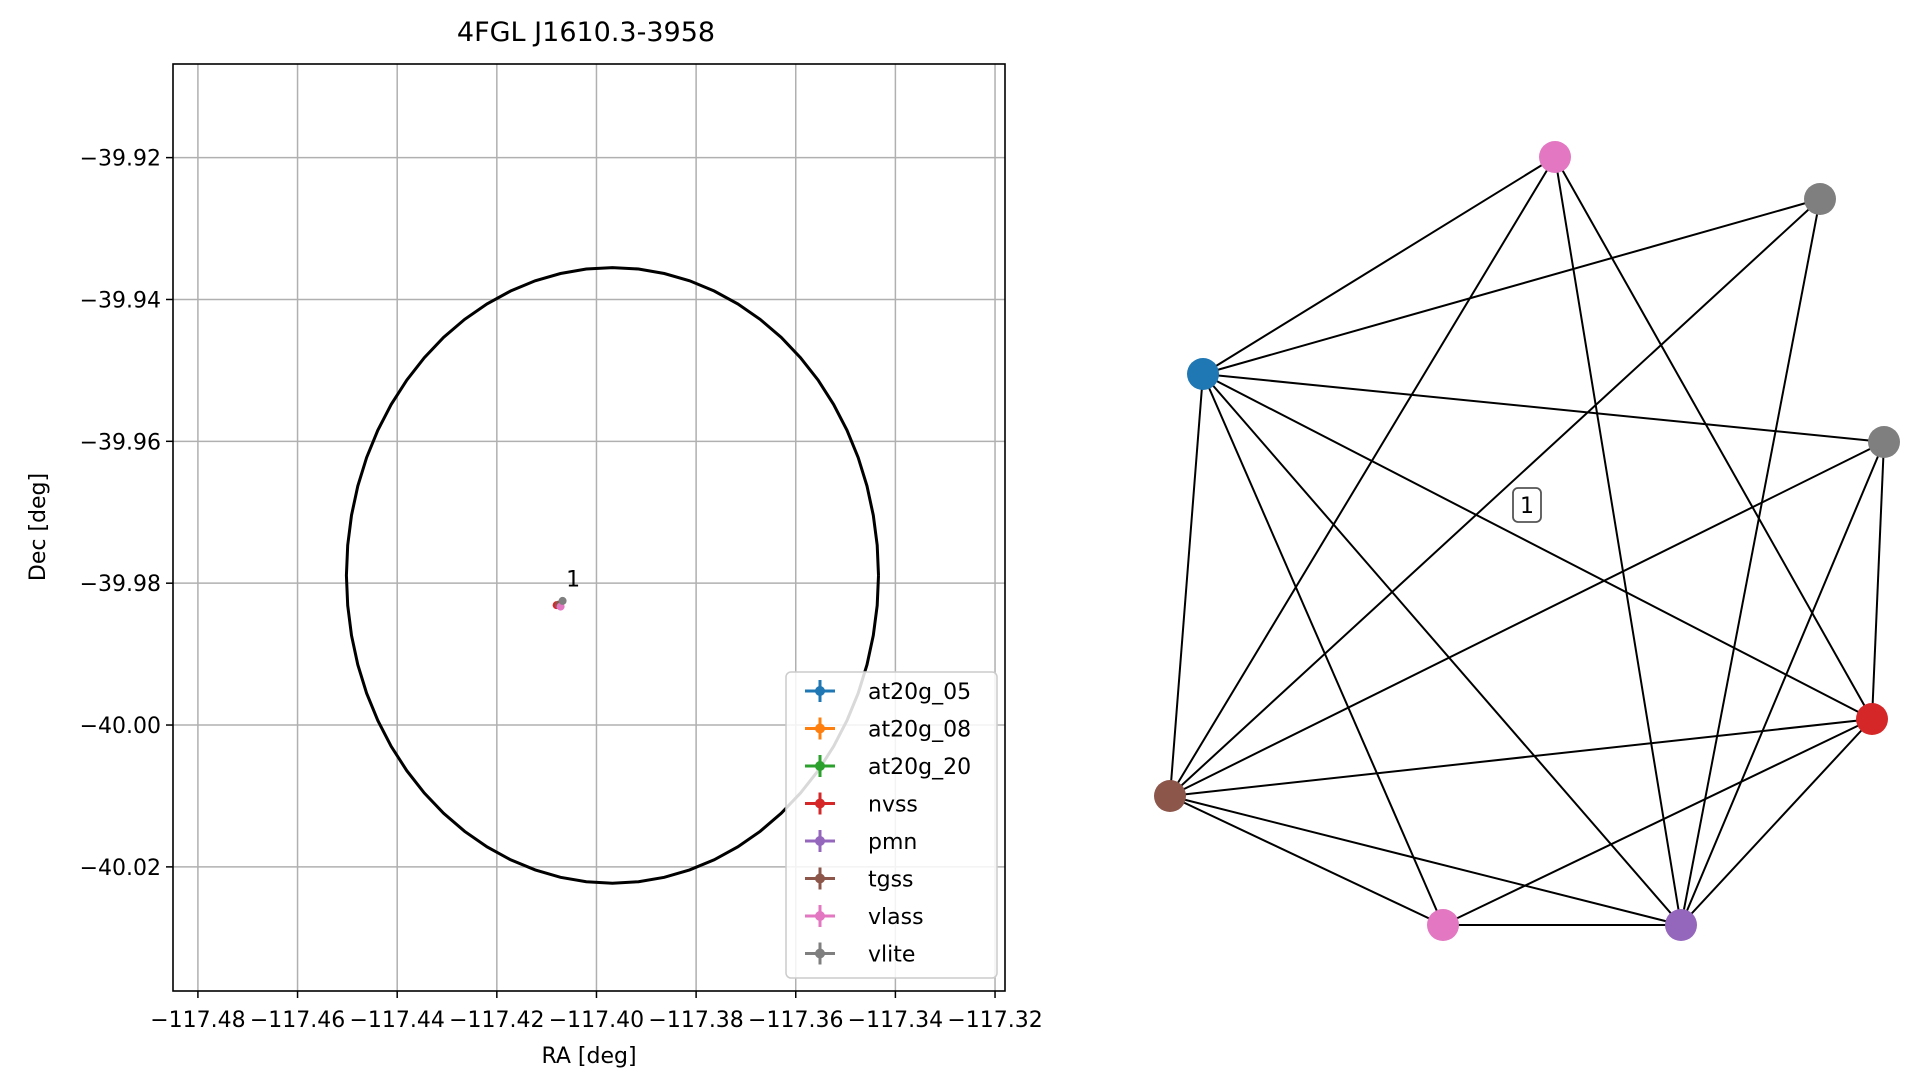 The width and height of the screenshot is (1919, 1080). I want to click on point-vlite, so click(562, 600).